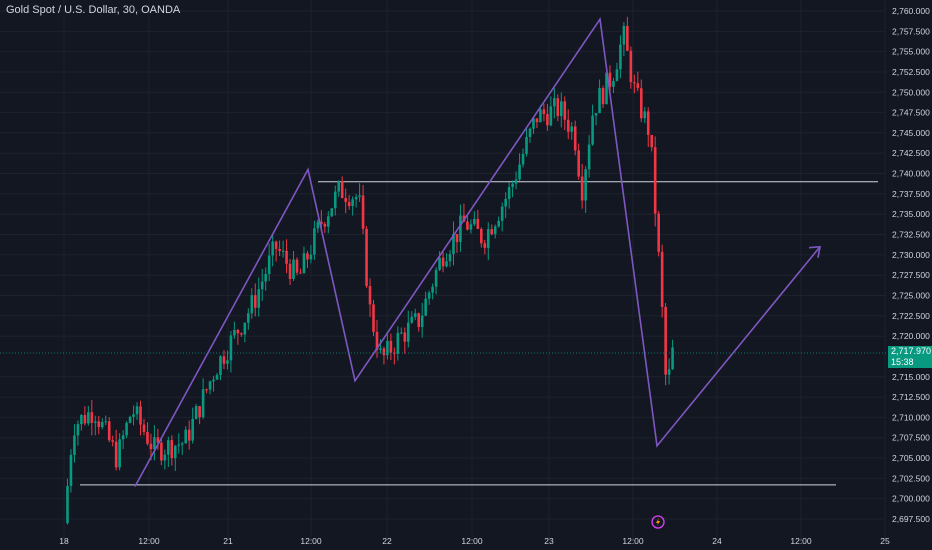  Describe the element at coordinates (911, 113) in the screenshot. I see `price-axis-label: 2,747.500` at that location.